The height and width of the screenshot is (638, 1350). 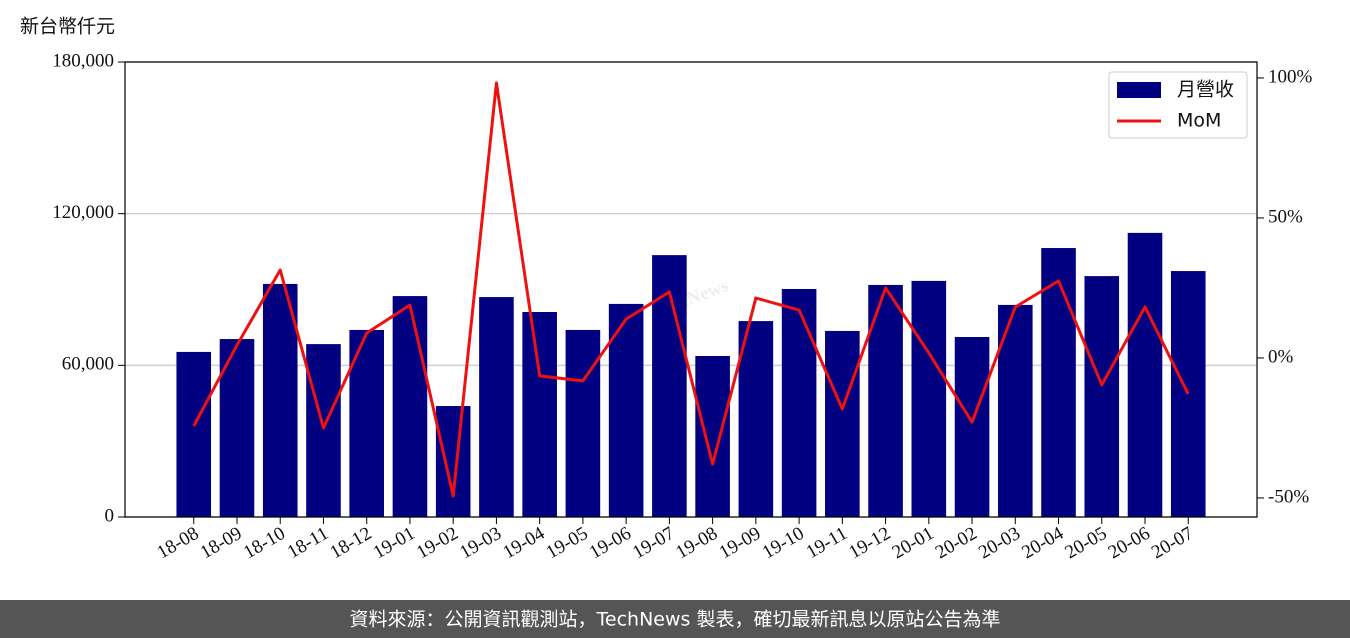 What do you see at coordinates (1288, 496) in the screenshot?
I see `y2-tick-label: -50%` at bounding box center [1288, 496].